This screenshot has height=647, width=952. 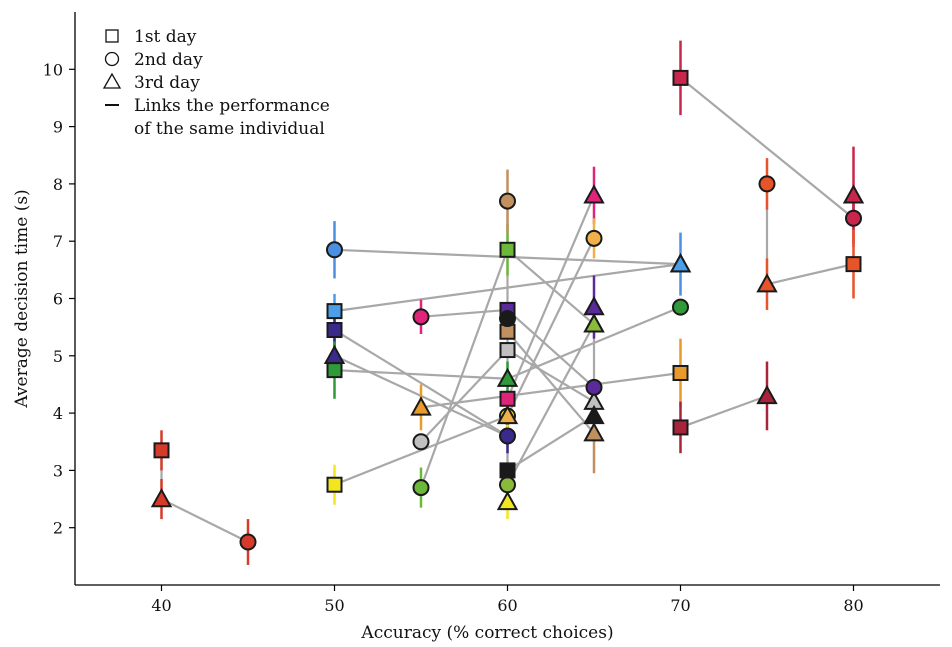 I want to click on x-tick-label: 40, so click(x=161, y=605).